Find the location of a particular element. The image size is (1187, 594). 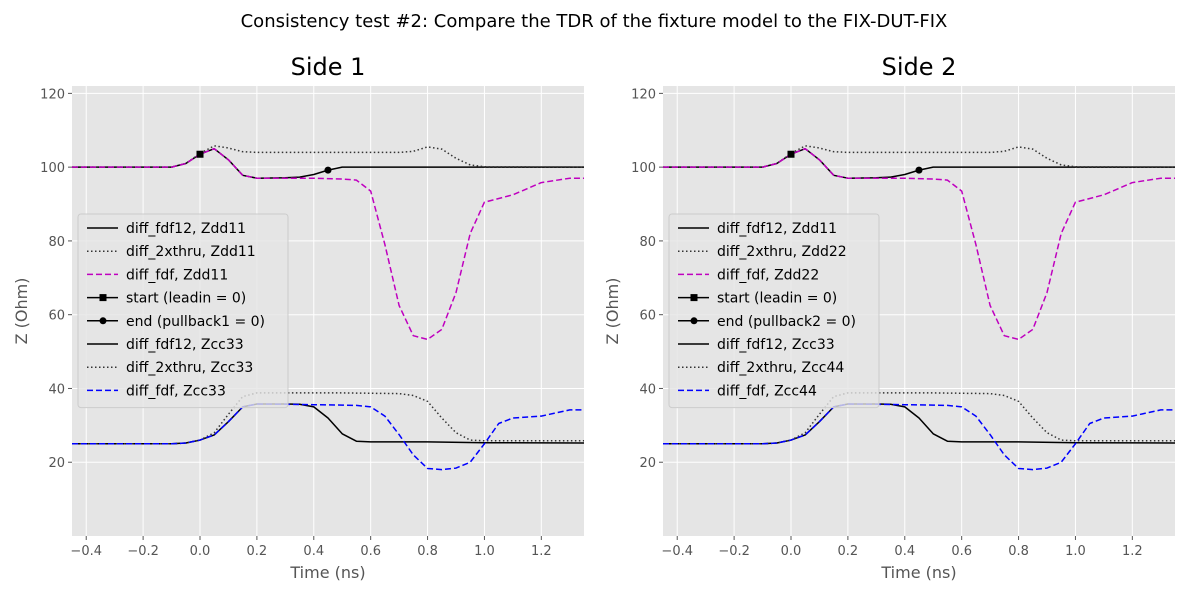

legend-label: diff_fdf, Zcc33 is located at coordinates (176, 391).